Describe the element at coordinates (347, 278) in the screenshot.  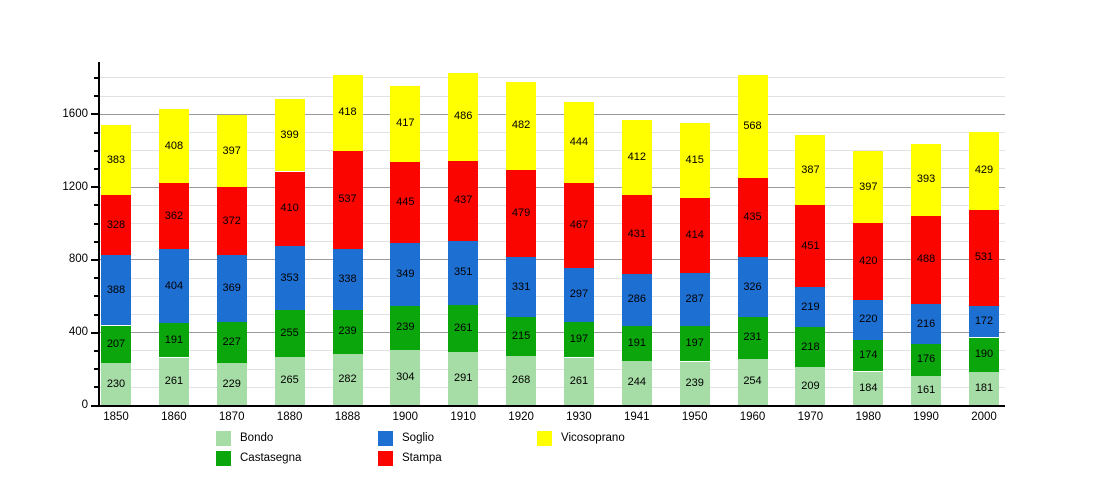
I see `bar-value-label: 338` at that location.